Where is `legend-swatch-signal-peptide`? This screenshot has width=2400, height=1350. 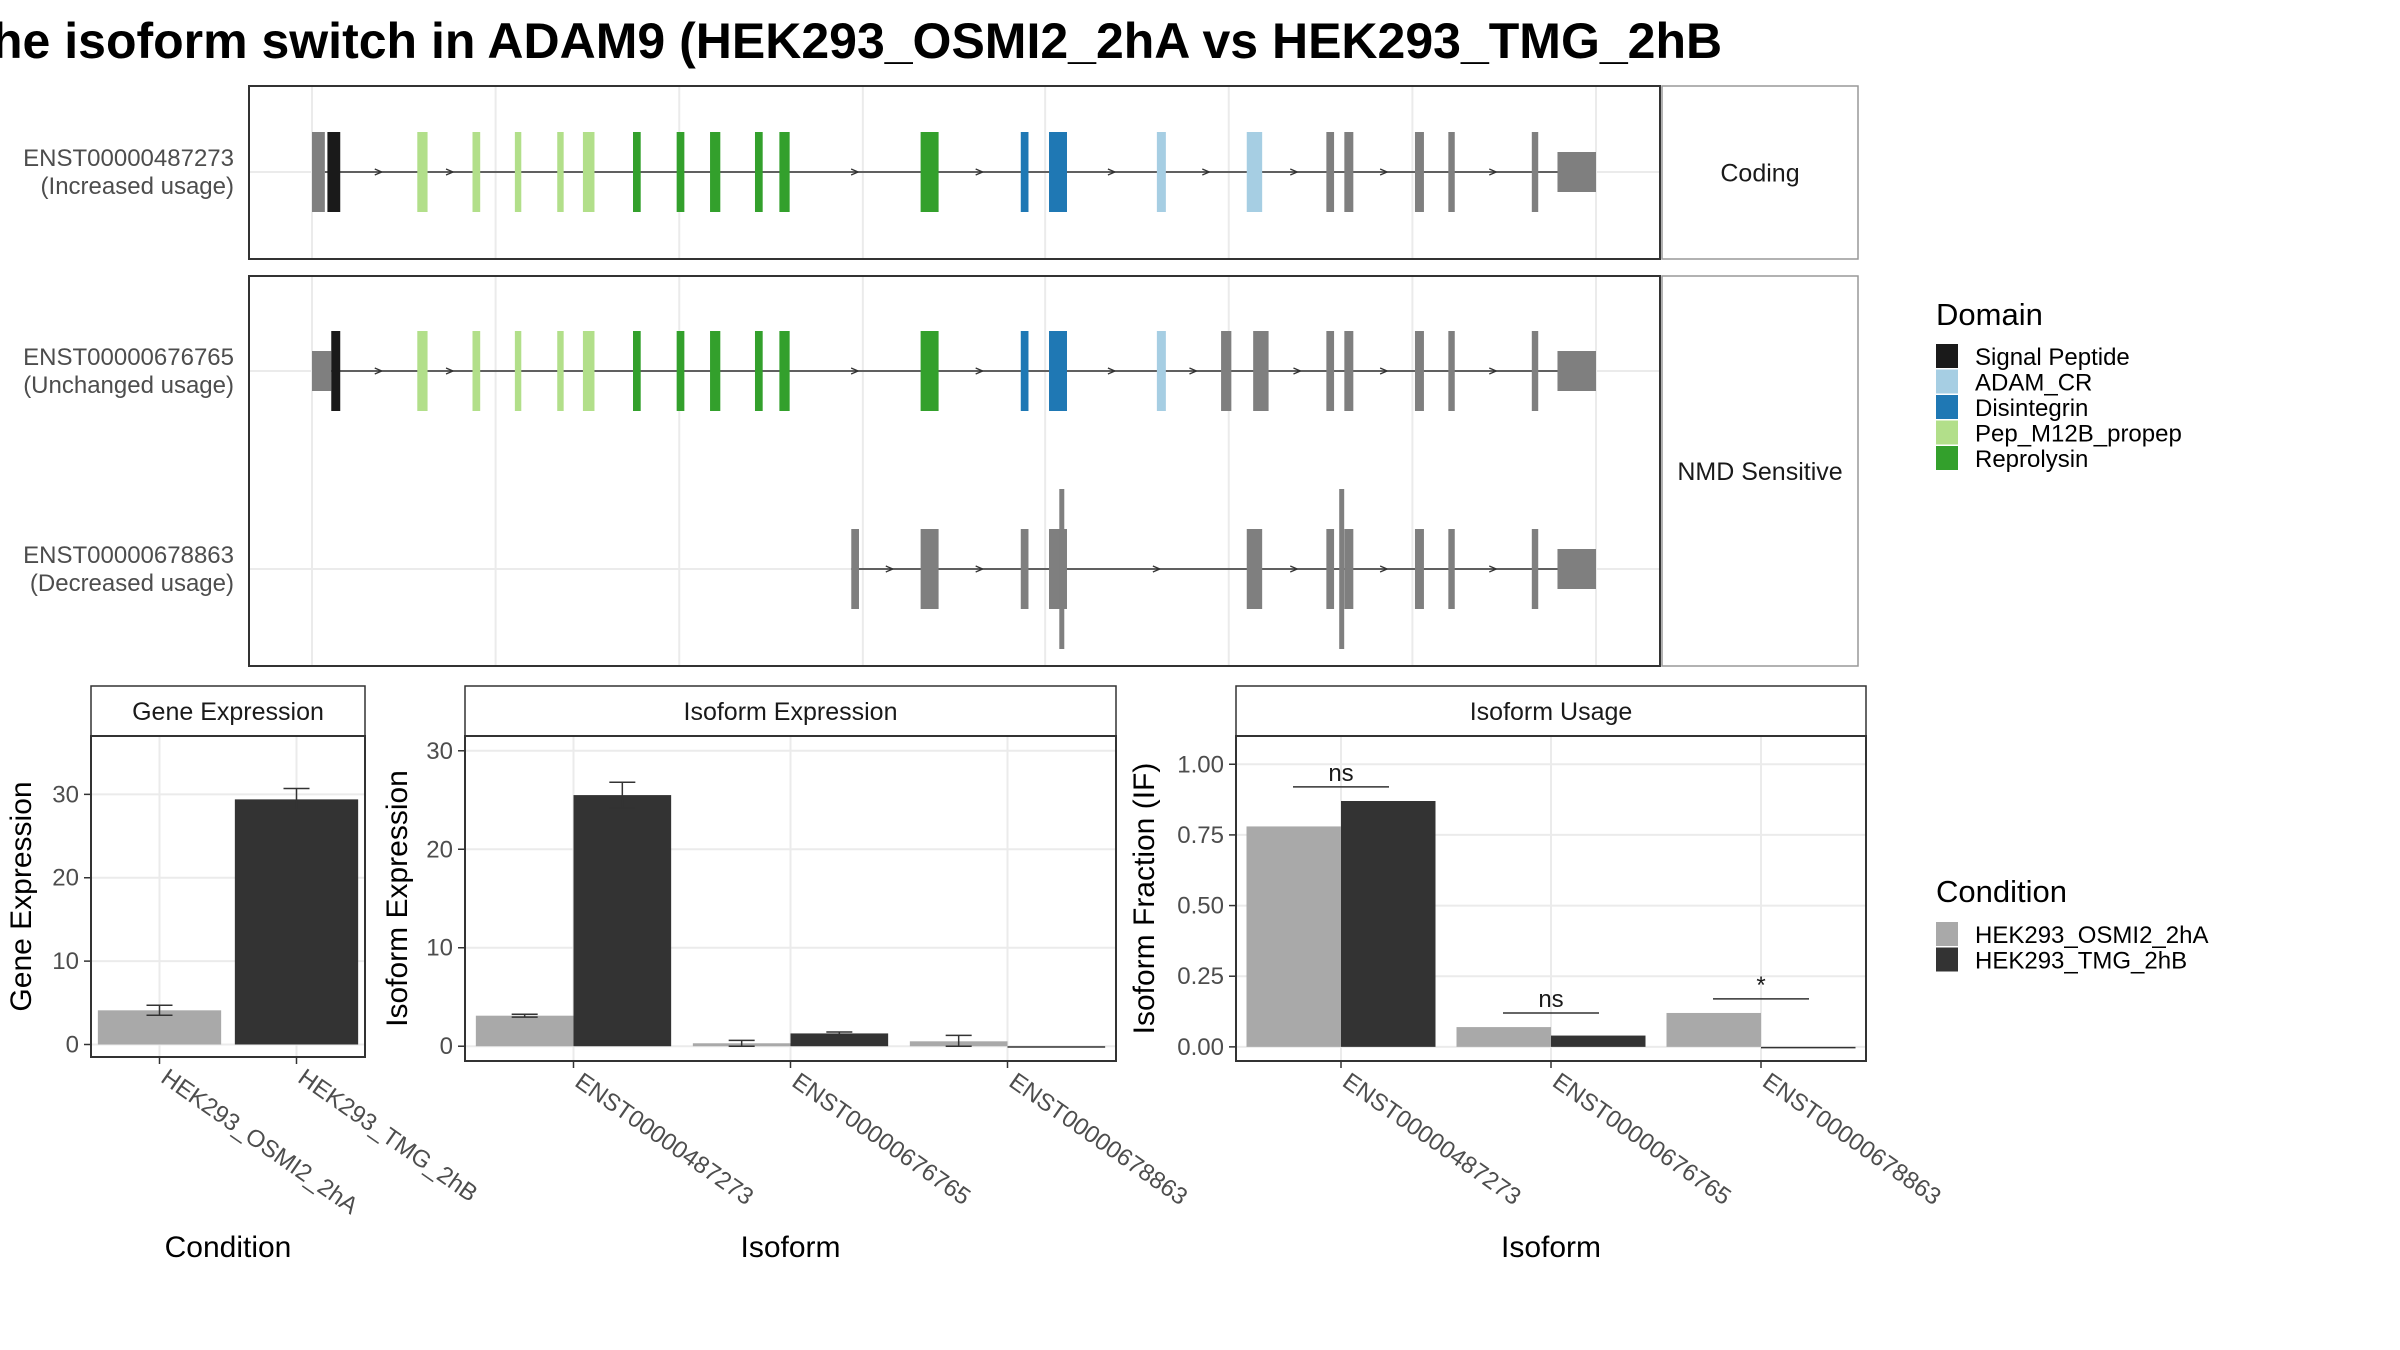
legend-swatch-signal-peptide is located at coordinates (1947, 356).